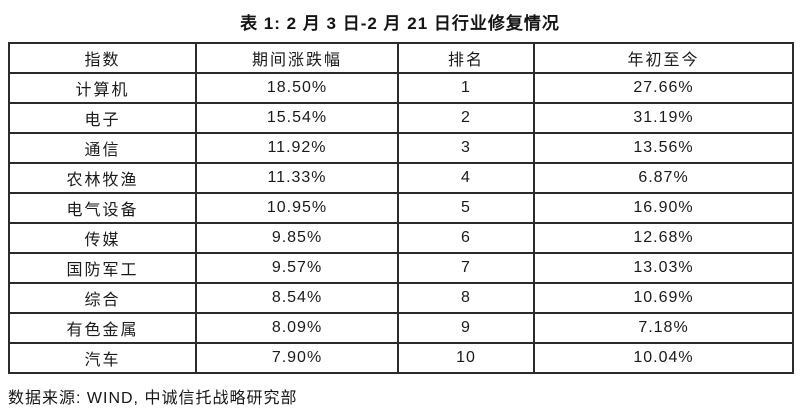 The height and width of the screenshot is (411, 800). What do you see at coordinates (102, 268) in the screenshot?
I see `cell-index: 国防军工` at bounding box center [102, 268].